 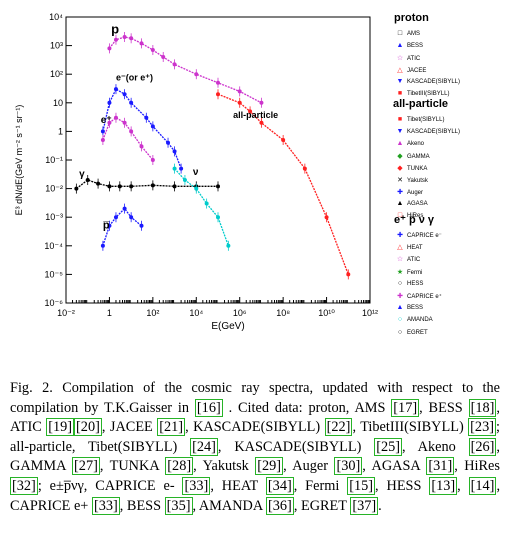 What do you see at coordinates (224, 466) in the screenshot?
I see `caption-text: , Yakutsk` at bounding box center [224, 466].